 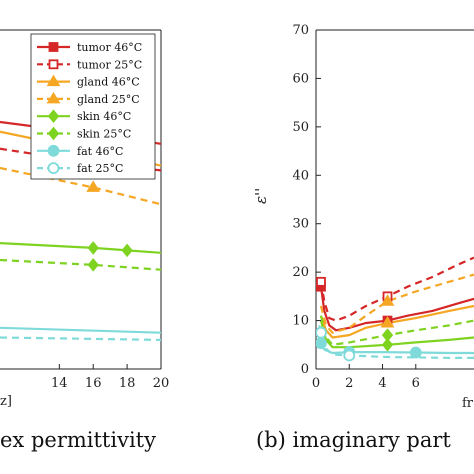 What do you see at coordinates (468, 403) in the screenshot?
I see `right-x-axis-label: fr` at bounding box center [468, 403].